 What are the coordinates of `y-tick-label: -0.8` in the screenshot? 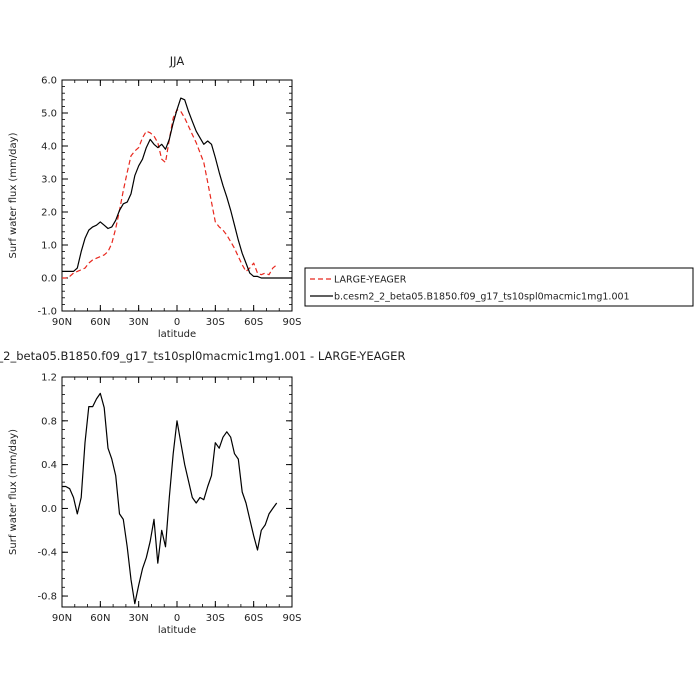 It's located at (47, 597).